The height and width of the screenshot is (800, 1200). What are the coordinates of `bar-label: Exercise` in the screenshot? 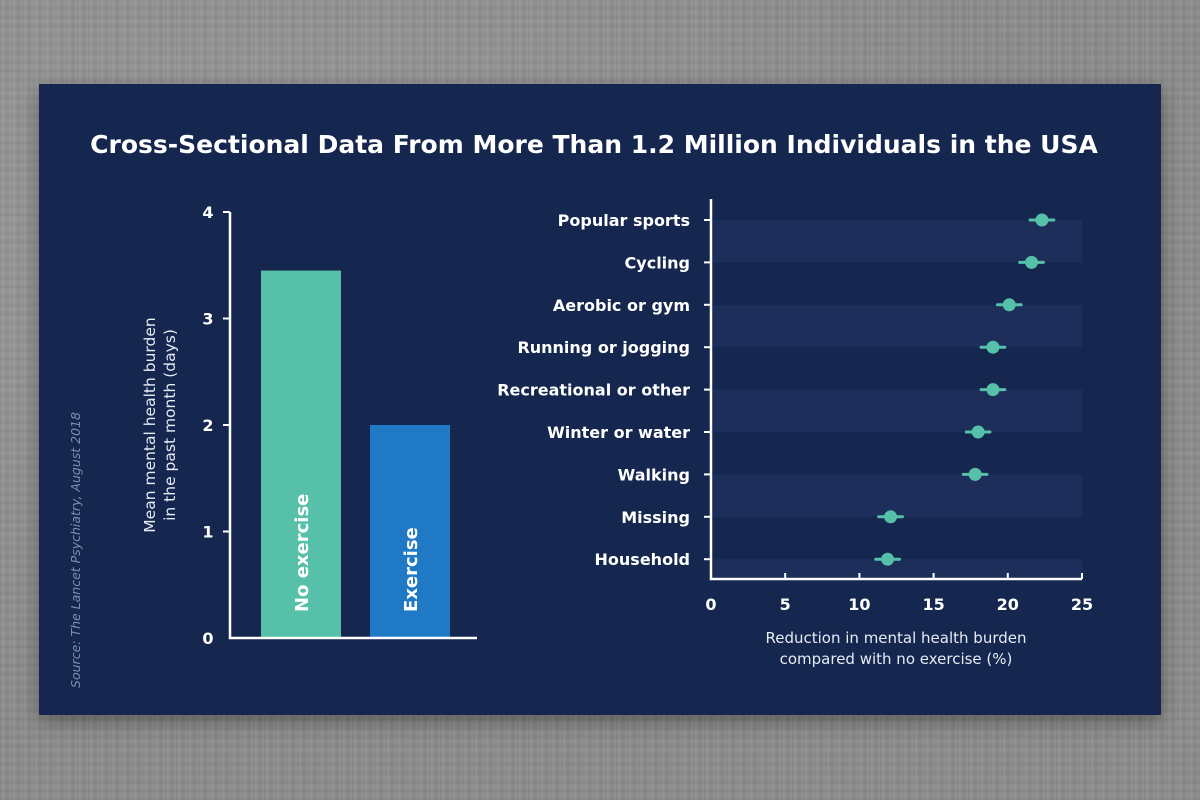 It's located at (411, 569).